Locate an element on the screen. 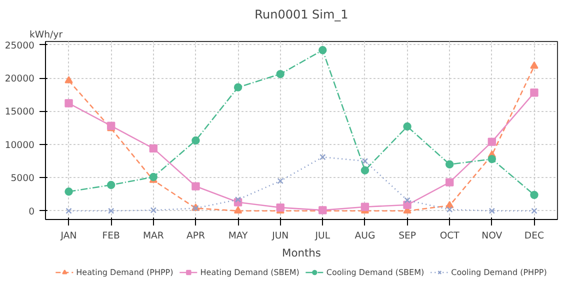  chart-title: Run0001 Sim_1 is located at coordinates (301, 15).